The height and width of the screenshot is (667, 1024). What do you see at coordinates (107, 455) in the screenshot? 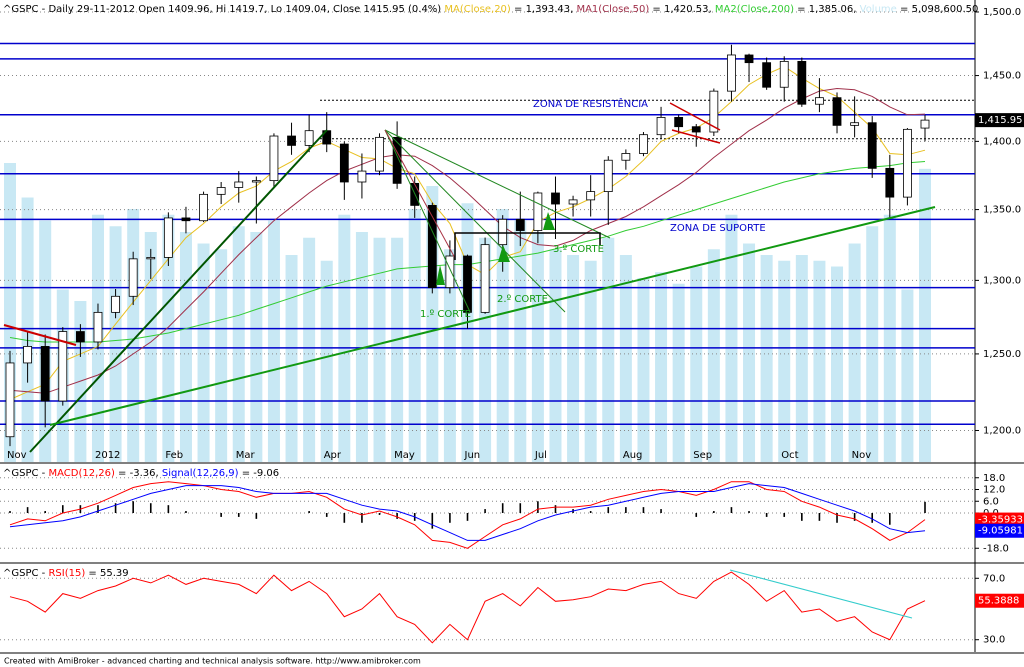
I see `x-tick-label: 2012` at bounding box center [107, 455].